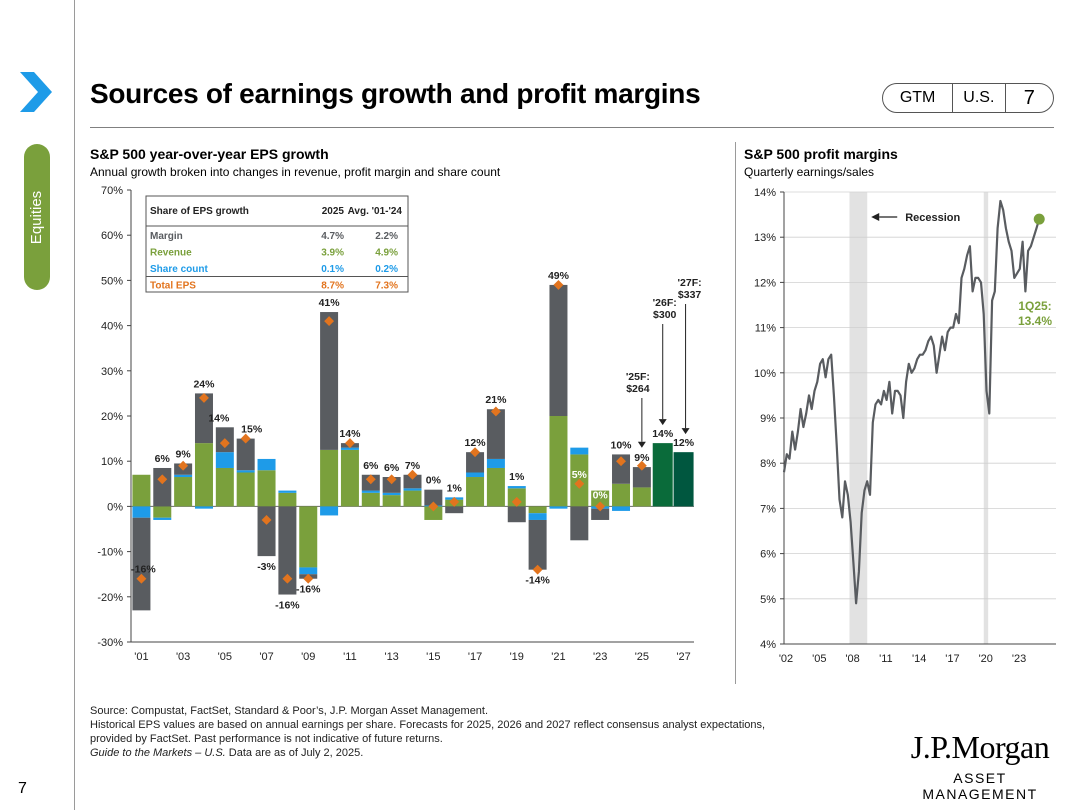 The height and width of the screenshot is (810, 1080). What do you see at coordinates (952, 659) in the screenshot?
I see `margins-x-tick-label: '17` at bounding box center [952, 659].